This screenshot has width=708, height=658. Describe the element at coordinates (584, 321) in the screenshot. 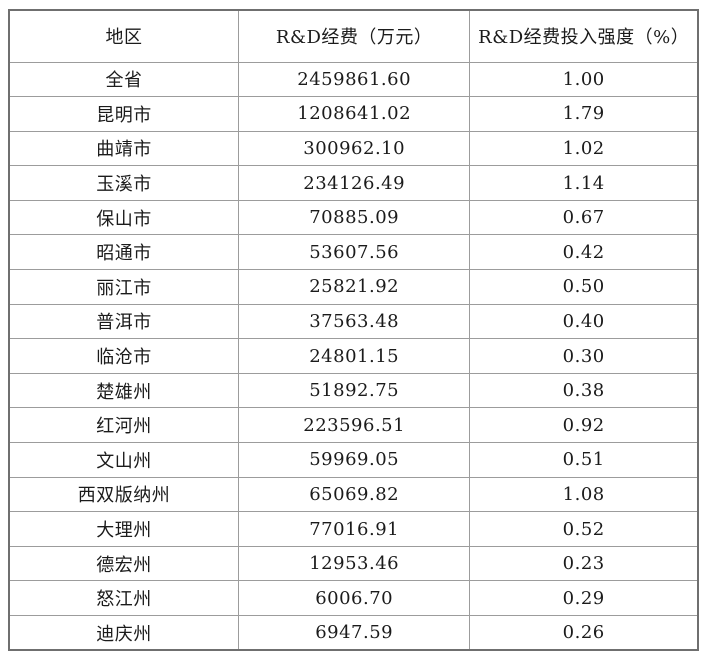

I see `intensity-cell: 0.40` at that location.